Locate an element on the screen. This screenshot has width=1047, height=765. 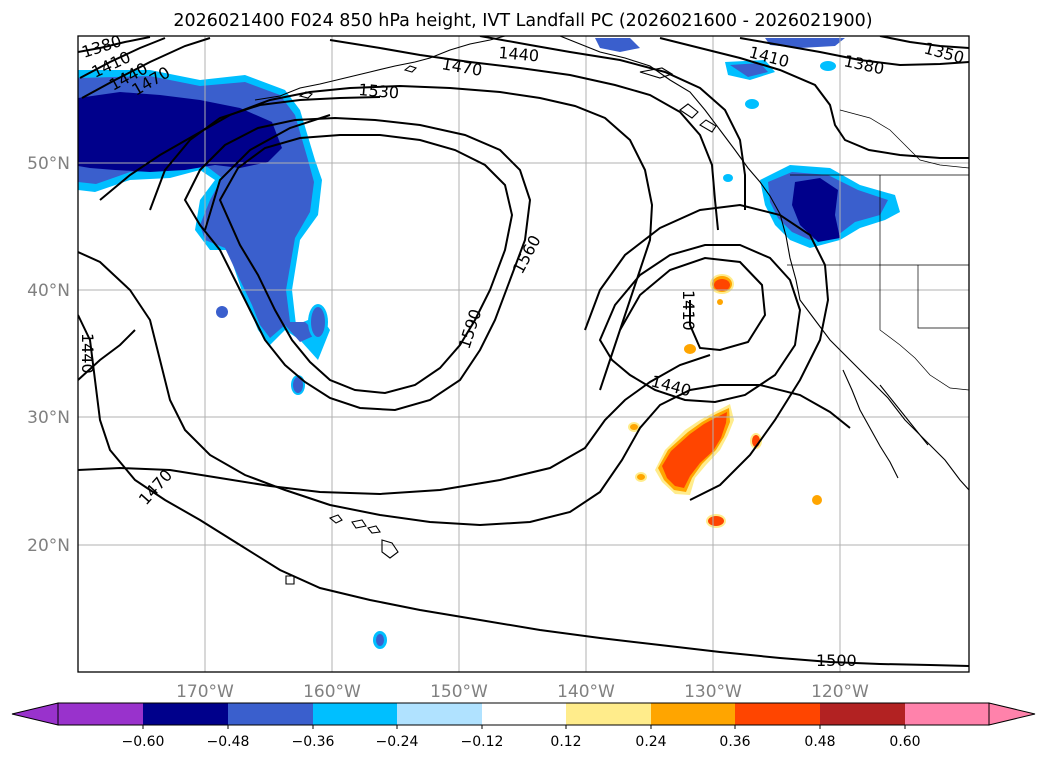
contour-label: 1500 is located at coordinates (836, 660).